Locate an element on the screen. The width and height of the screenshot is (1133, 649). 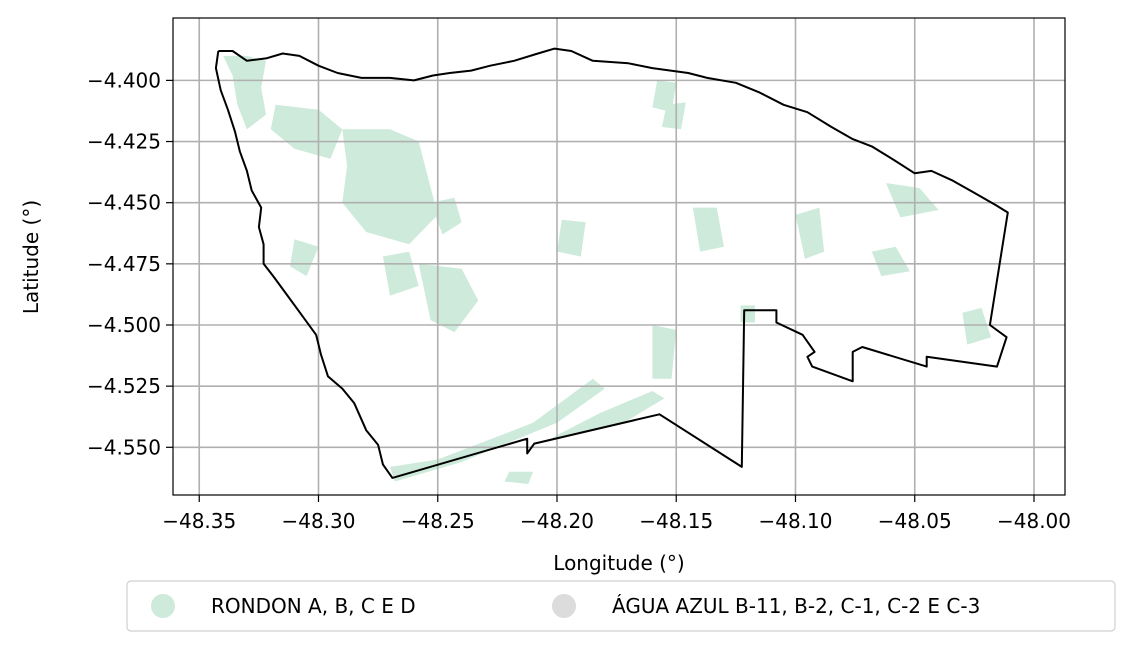
x-tick-label: −48.05 is located at coordinates (915, 521).